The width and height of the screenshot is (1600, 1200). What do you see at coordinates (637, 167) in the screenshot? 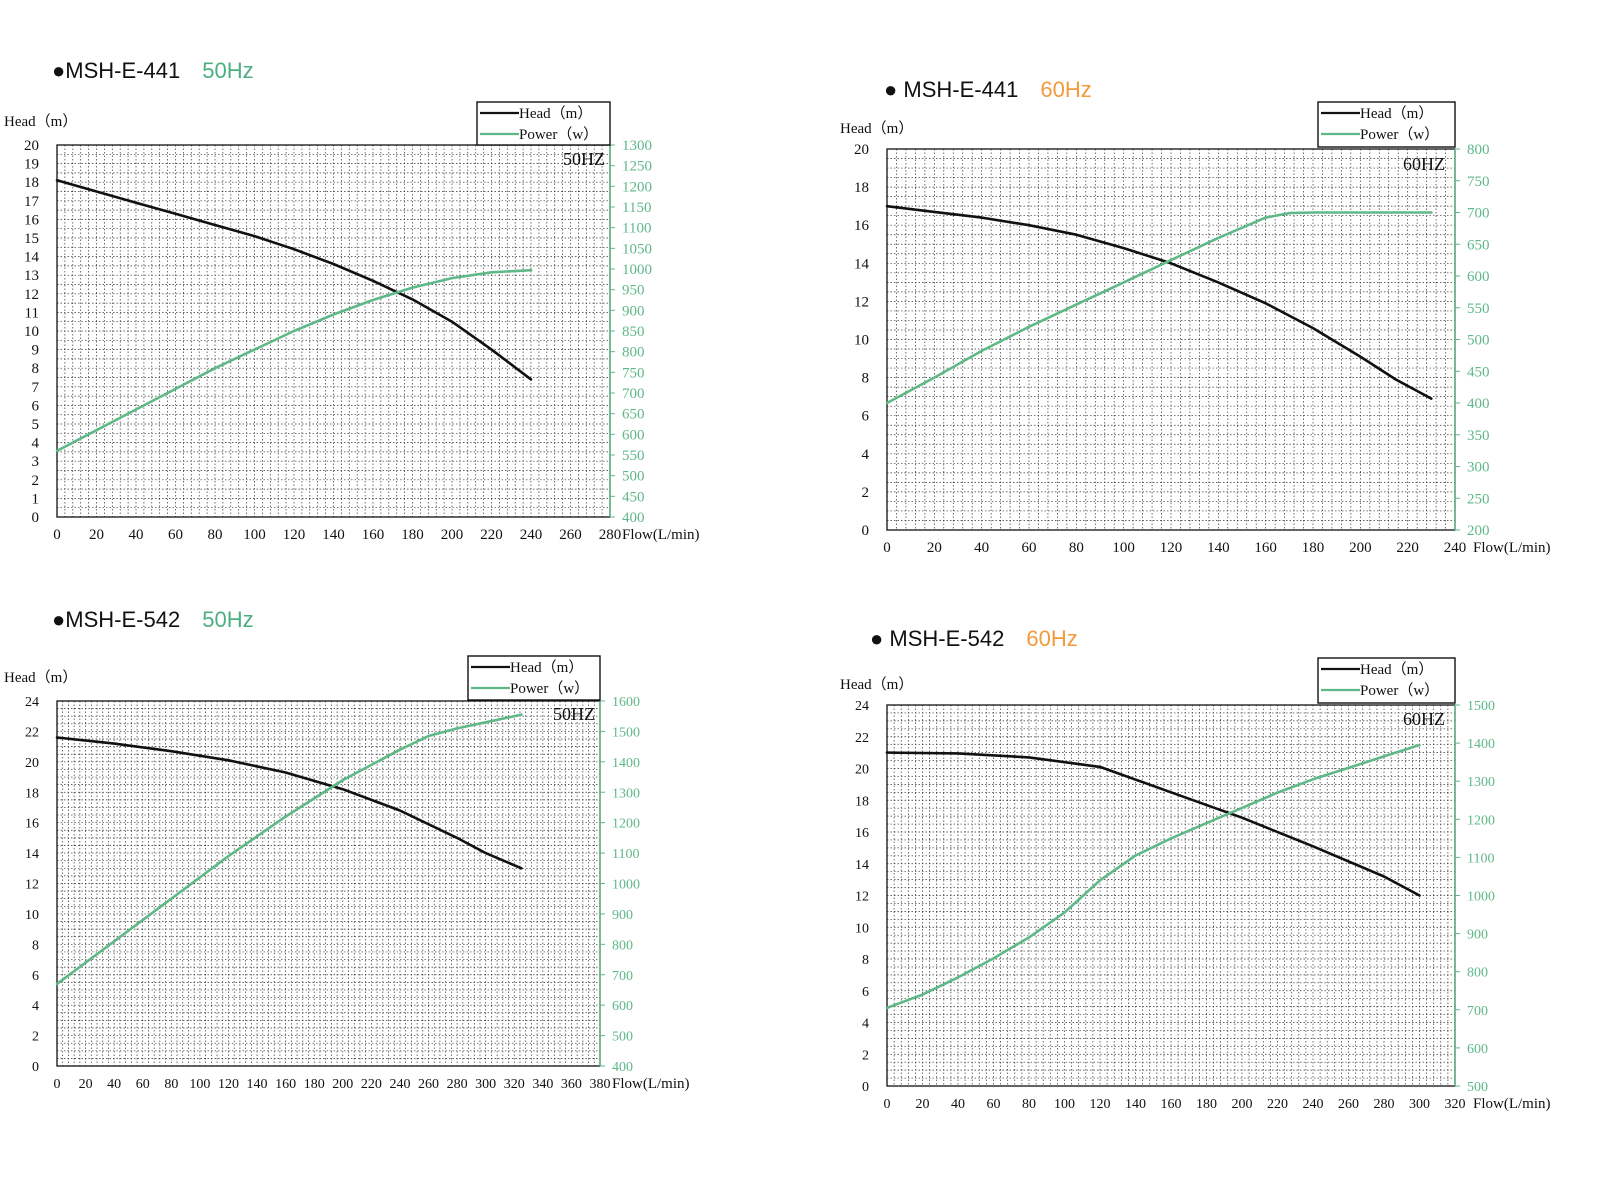
I see `power-tick-label: 1250` at bounding box center [637, 167].